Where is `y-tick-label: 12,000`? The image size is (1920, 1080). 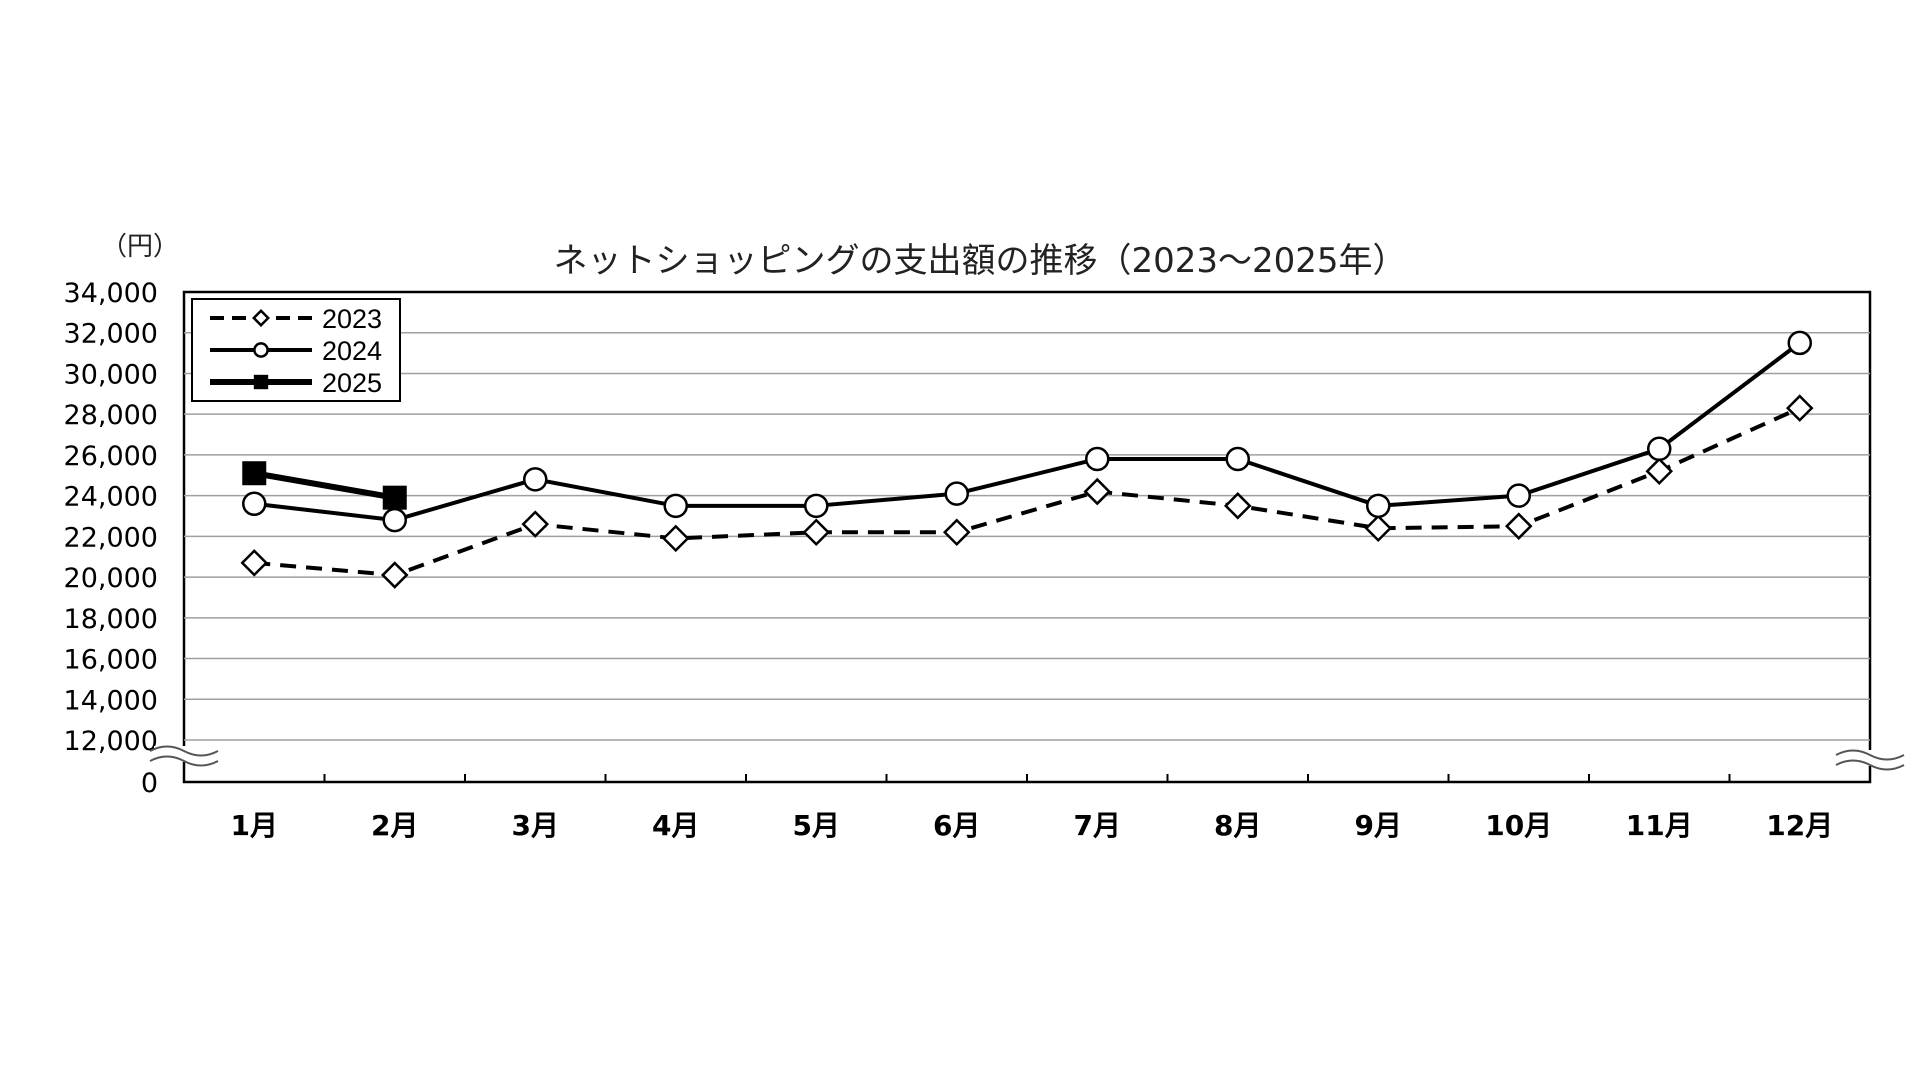
y-tick-label: 12,000 is located at coordinates (111, 741).